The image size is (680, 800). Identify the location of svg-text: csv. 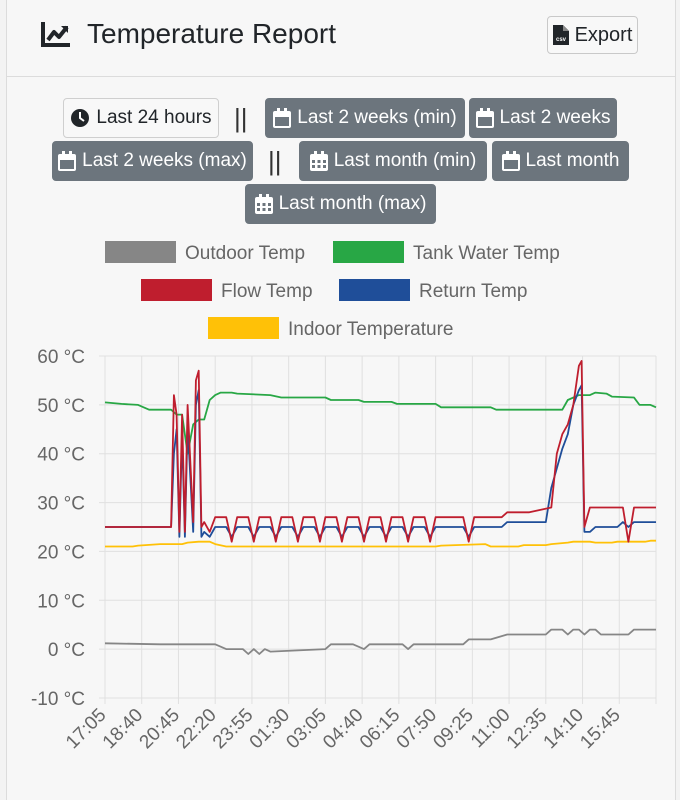
(561, 40).